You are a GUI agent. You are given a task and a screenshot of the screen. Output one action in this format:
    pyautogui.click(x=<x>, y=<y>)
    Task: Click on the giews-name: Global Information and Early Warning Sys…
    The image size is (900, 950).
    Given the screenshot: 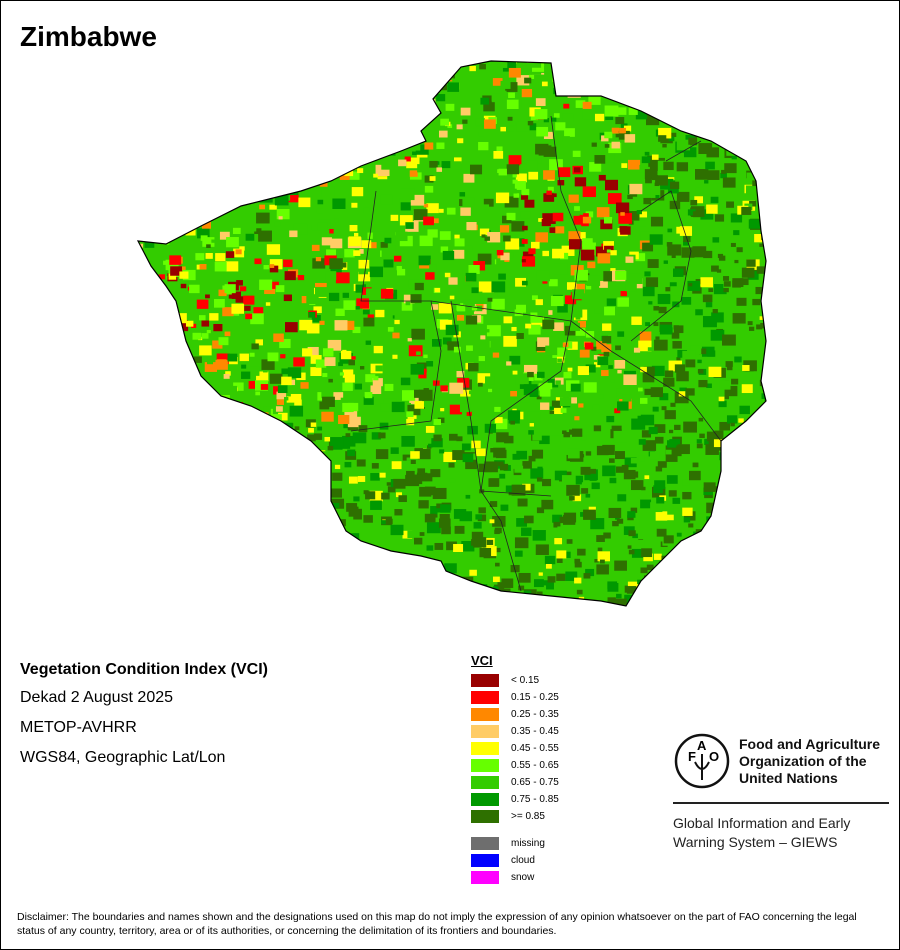 What is the action you would take?
    pyautogui.click(x=761, y=833)
    